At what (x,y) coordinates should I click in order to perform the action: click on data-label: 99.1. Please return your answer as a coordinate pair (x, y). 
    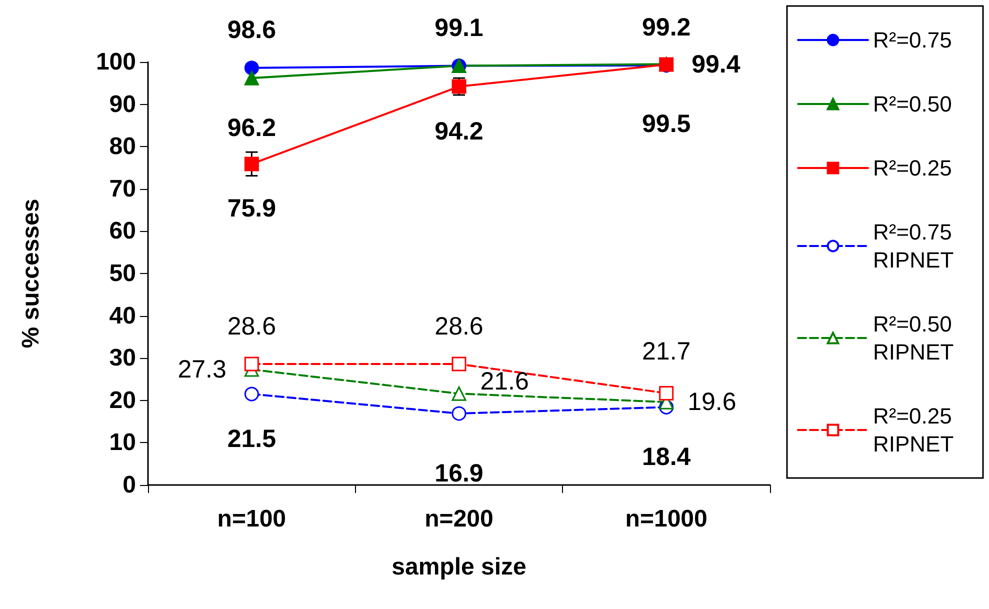
    Looking at the image, I should click on (459, 28).